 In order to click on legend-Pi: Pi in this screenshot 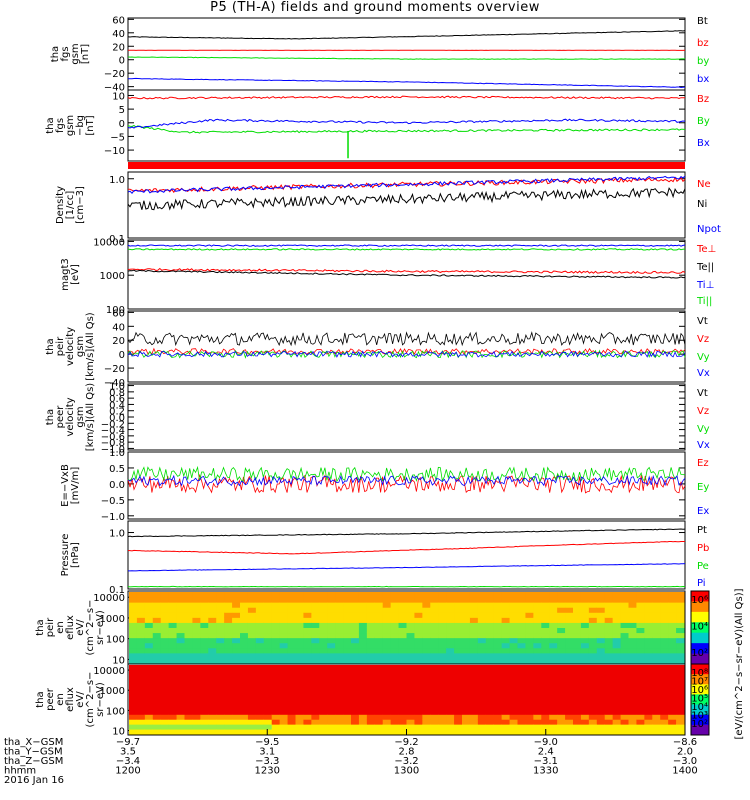, I will do `click(701, 583)`.